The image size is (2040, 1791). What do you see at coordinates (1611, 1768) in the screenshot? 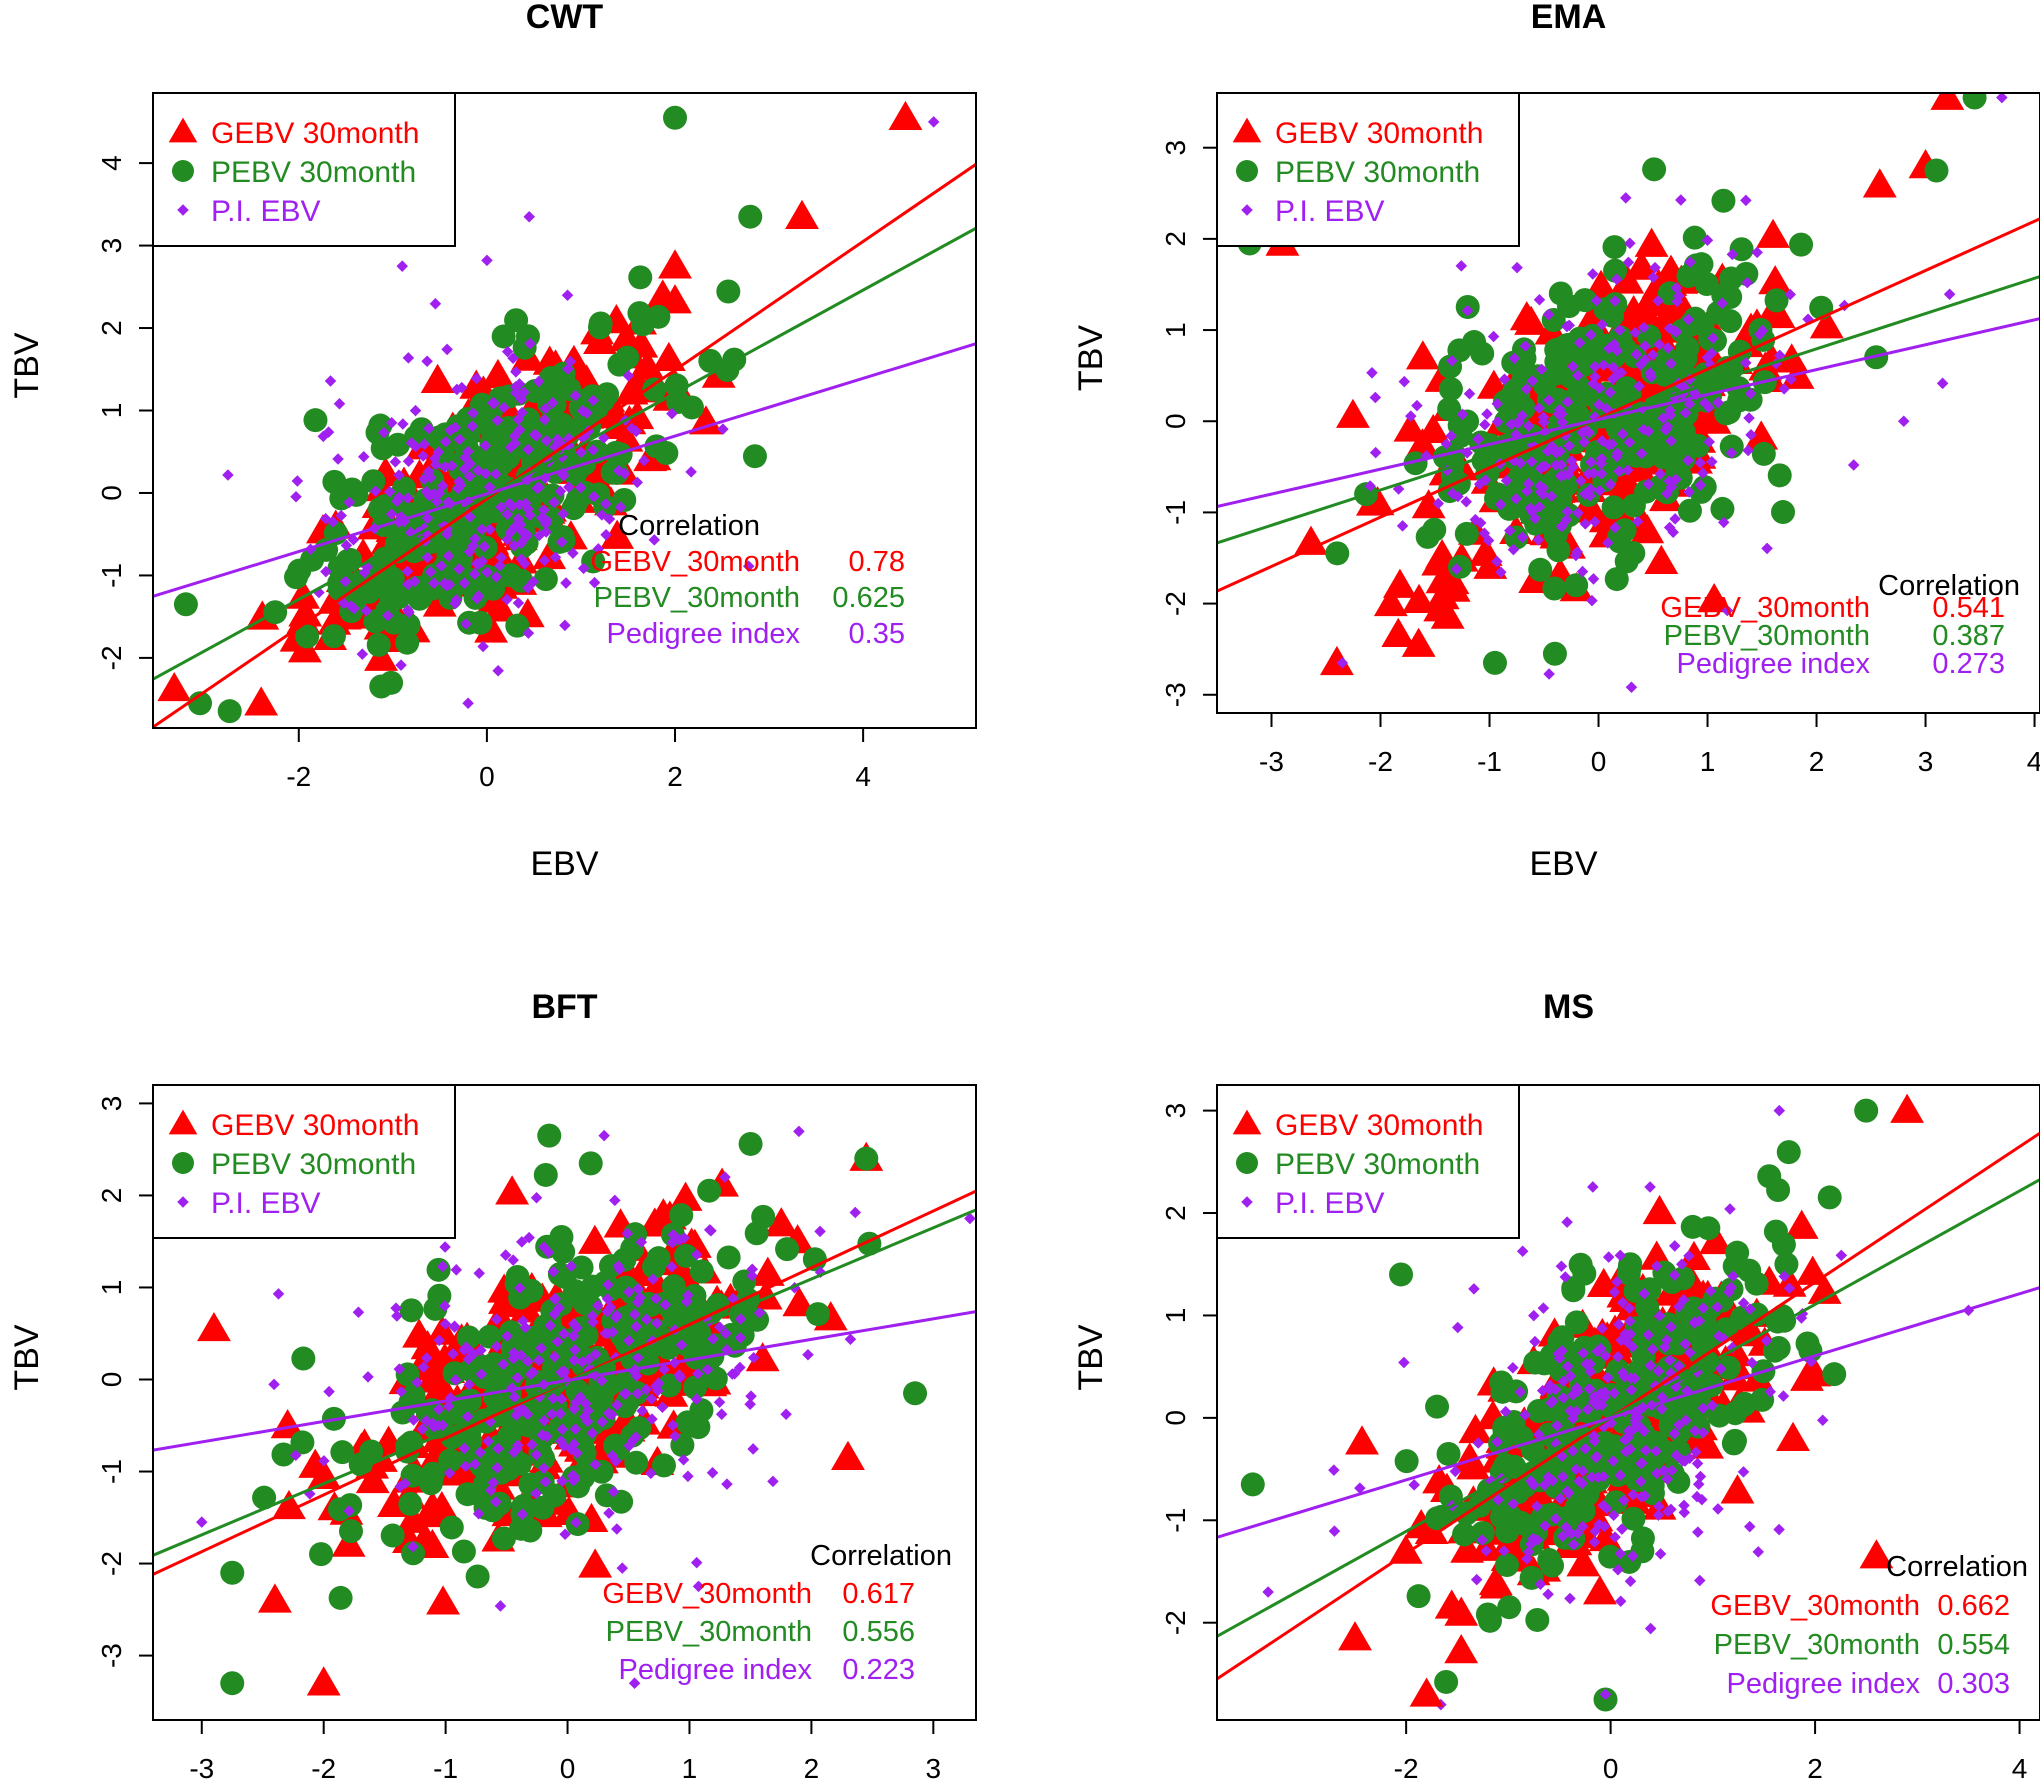
I see `x-tick-label: 0` at bounding box center [1611, 1768].